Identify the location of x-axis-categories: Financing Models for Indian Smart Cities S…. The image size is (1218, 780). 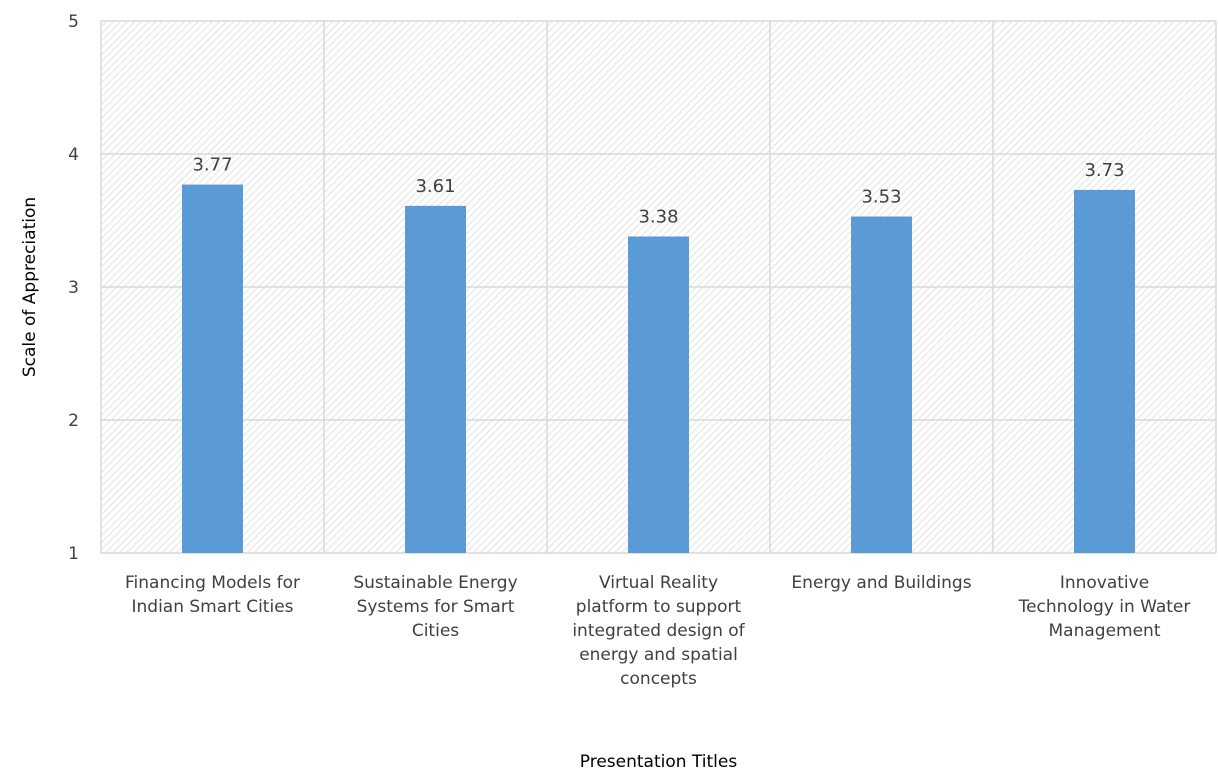
(657, 631).